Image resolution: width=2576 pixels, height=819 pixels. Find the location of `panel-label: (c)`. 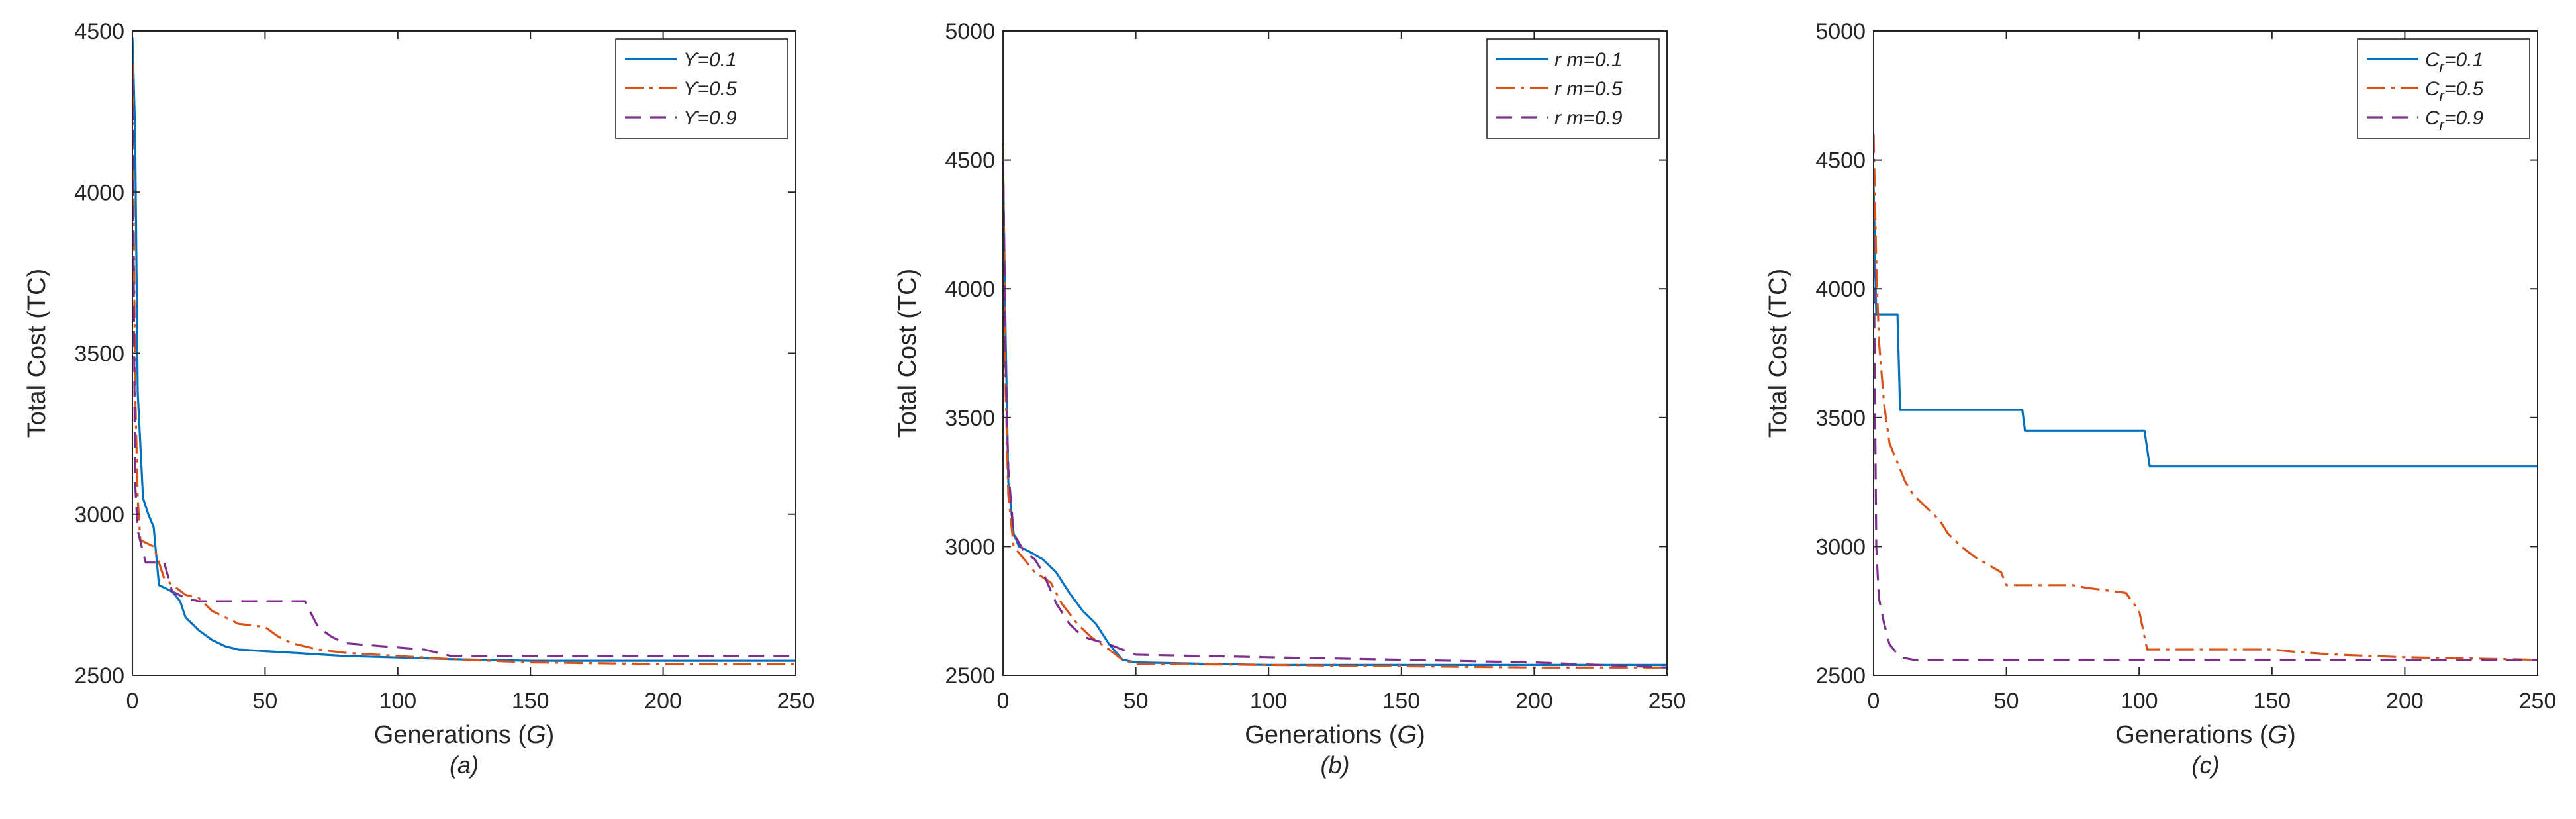

panel-label: (c) is located at coordinates (2206, 765).